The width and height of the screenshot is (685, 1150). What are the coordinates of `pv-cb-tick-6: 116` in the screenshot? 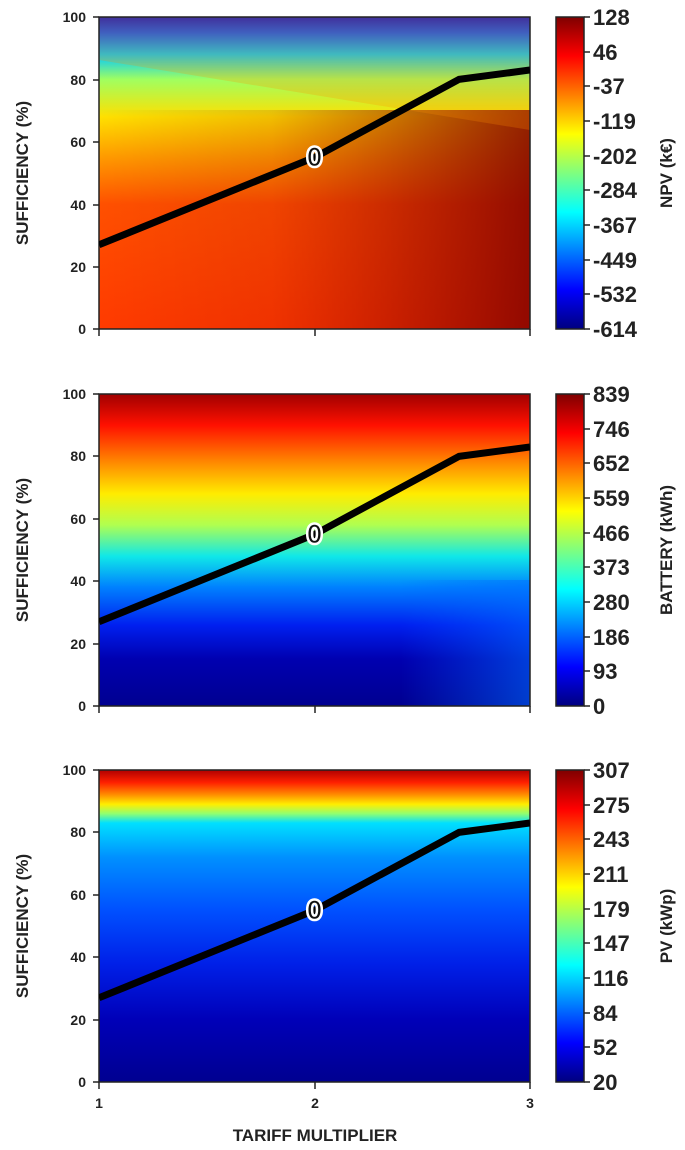 It's located at (611, 978).